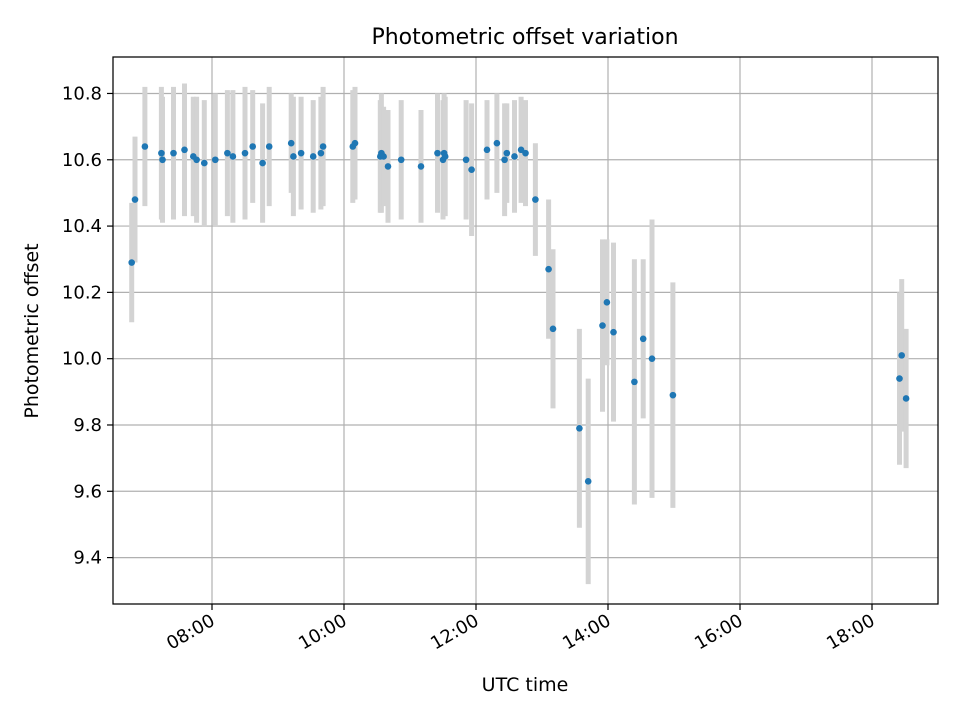  Describe the element at coordinates (190, 632) in the screenshot. I see `x-tick-label: 08:00` at that location.